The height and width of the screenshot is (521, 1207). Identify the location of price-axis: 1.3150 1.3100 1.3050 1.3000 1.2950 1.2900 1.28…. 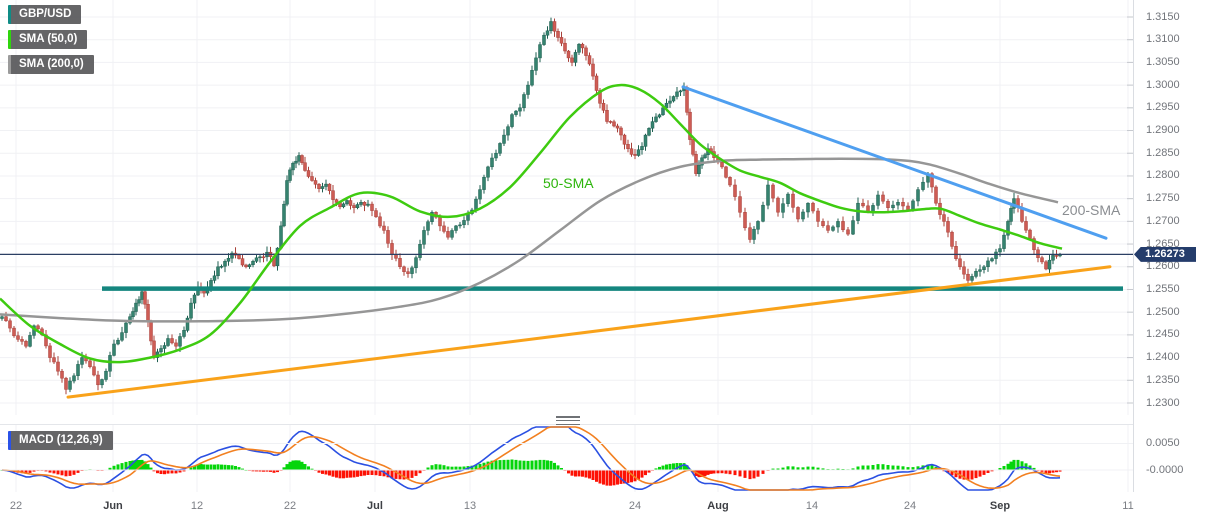
(1170, 246).